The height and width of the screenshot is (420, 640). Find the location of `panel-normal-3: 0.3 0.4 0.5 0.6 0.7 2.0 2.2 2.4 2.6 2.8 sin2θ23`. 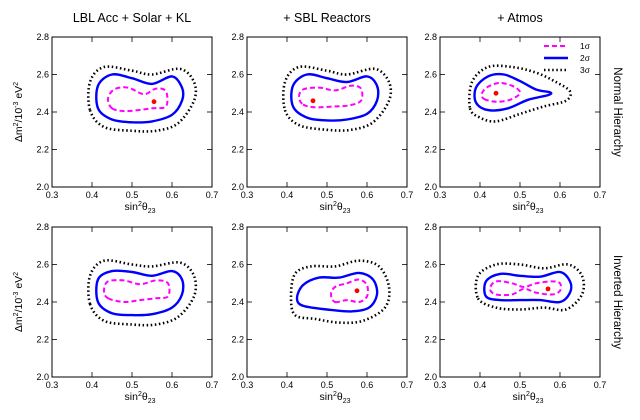

panel-normal-3: 0.3 0.4 0.5 0.6 0.7 2.0 2.2 2.4 2.6 2.8 sin2θ23 is located at coordinates (515, 123).